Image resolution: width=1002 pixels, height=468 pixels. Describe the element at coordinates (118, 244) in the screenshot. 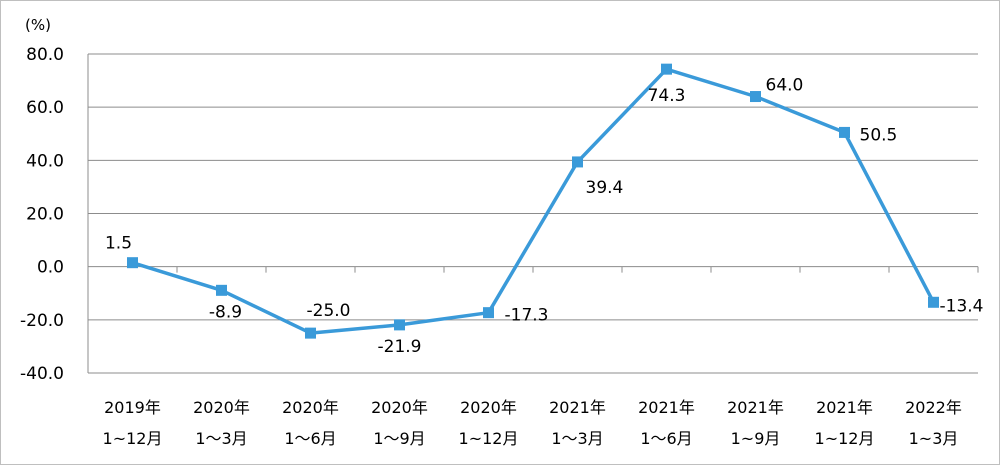

I see `data-label: 1.5` at that location.